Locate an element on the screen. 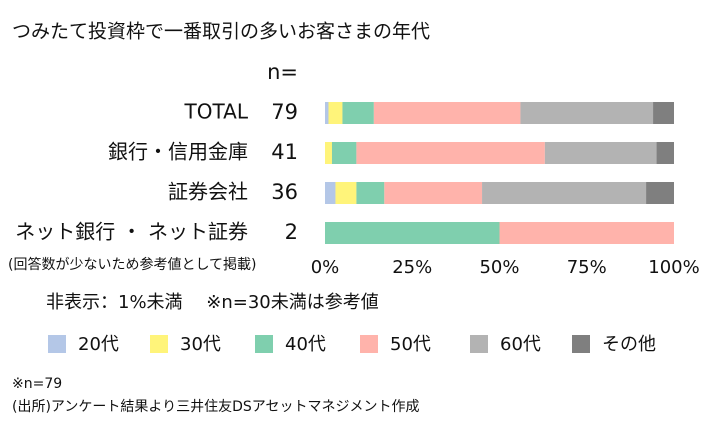 The height and width of the screenshot is (443, 710). category-label: 証券会社 is located at coordinates (208, 192).